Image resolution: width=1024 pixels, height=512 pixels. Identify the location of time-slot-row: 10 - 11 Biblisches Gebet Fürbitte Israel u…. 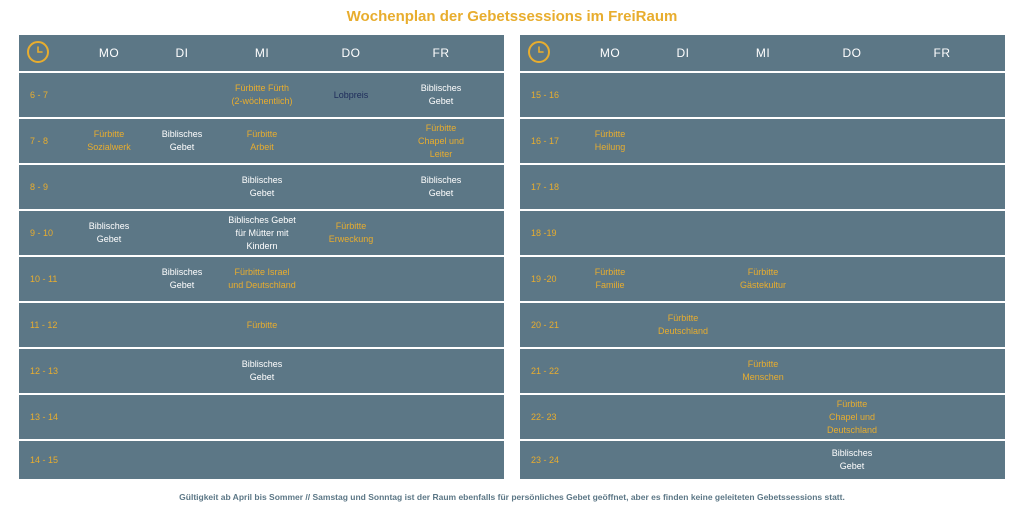
(261, 280).